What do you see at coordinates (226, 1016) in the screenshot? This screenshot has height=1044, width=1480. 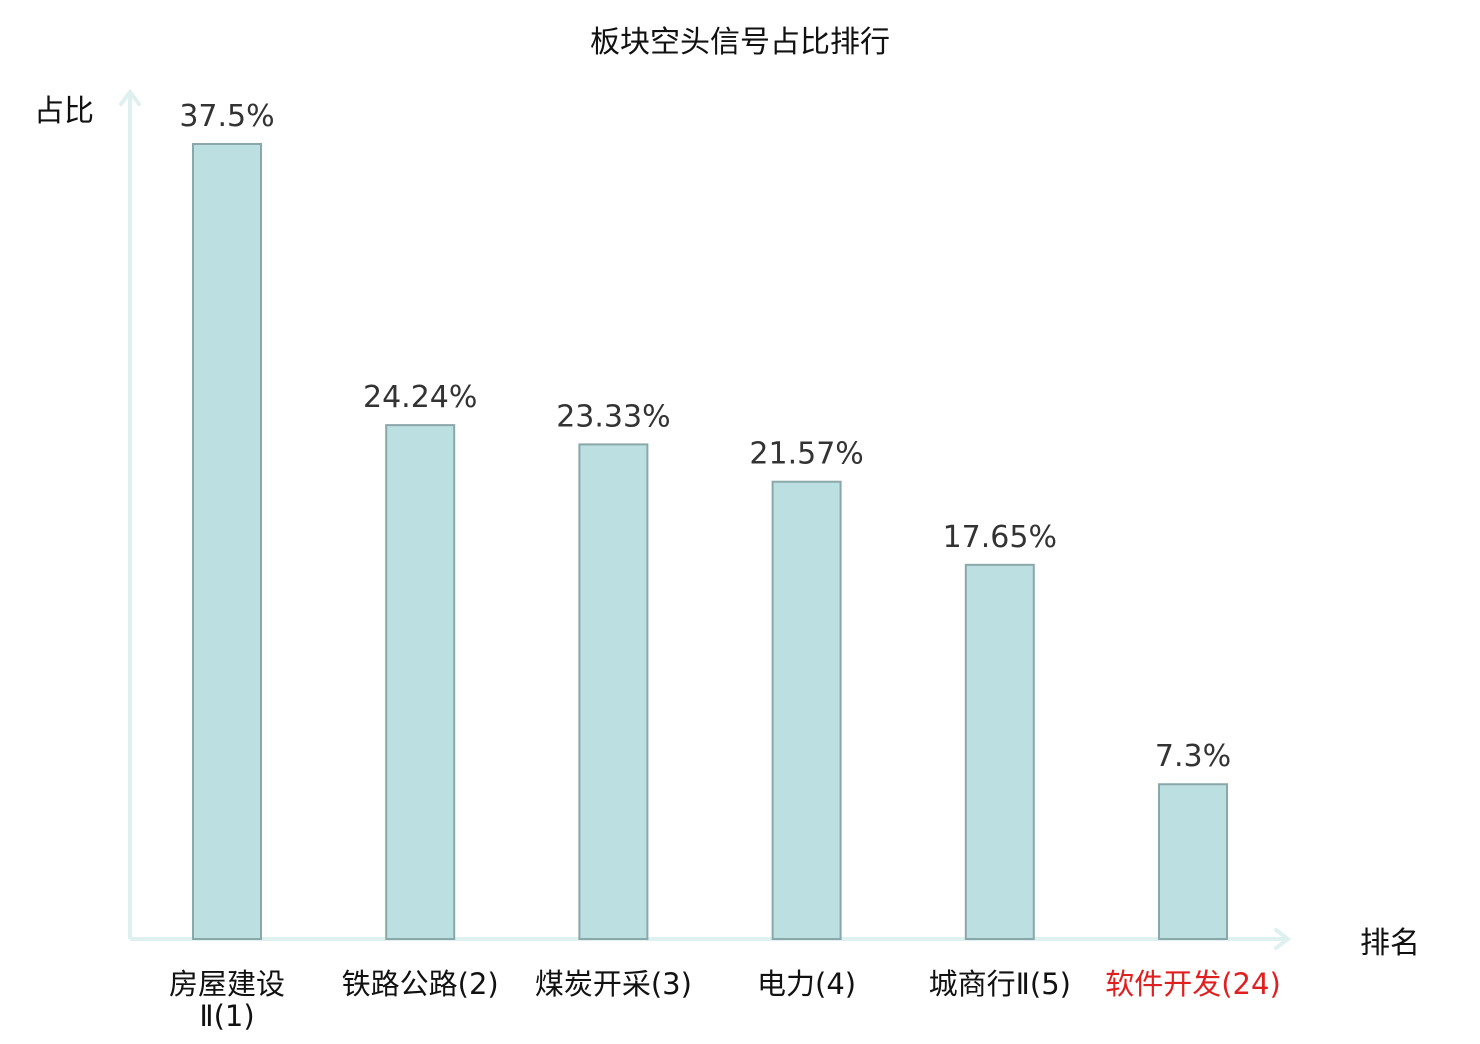 I see `category-label-0-line-1: Ⅱ(1)` at bounding box center [226, 1016].